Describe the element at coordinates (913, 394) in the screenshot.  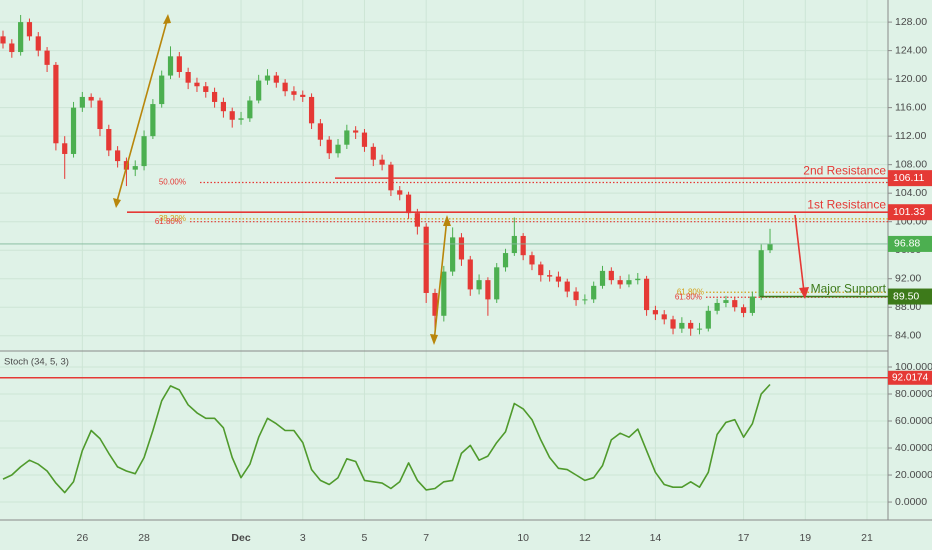
I see `y-tick-label: 80.0000` at that location.